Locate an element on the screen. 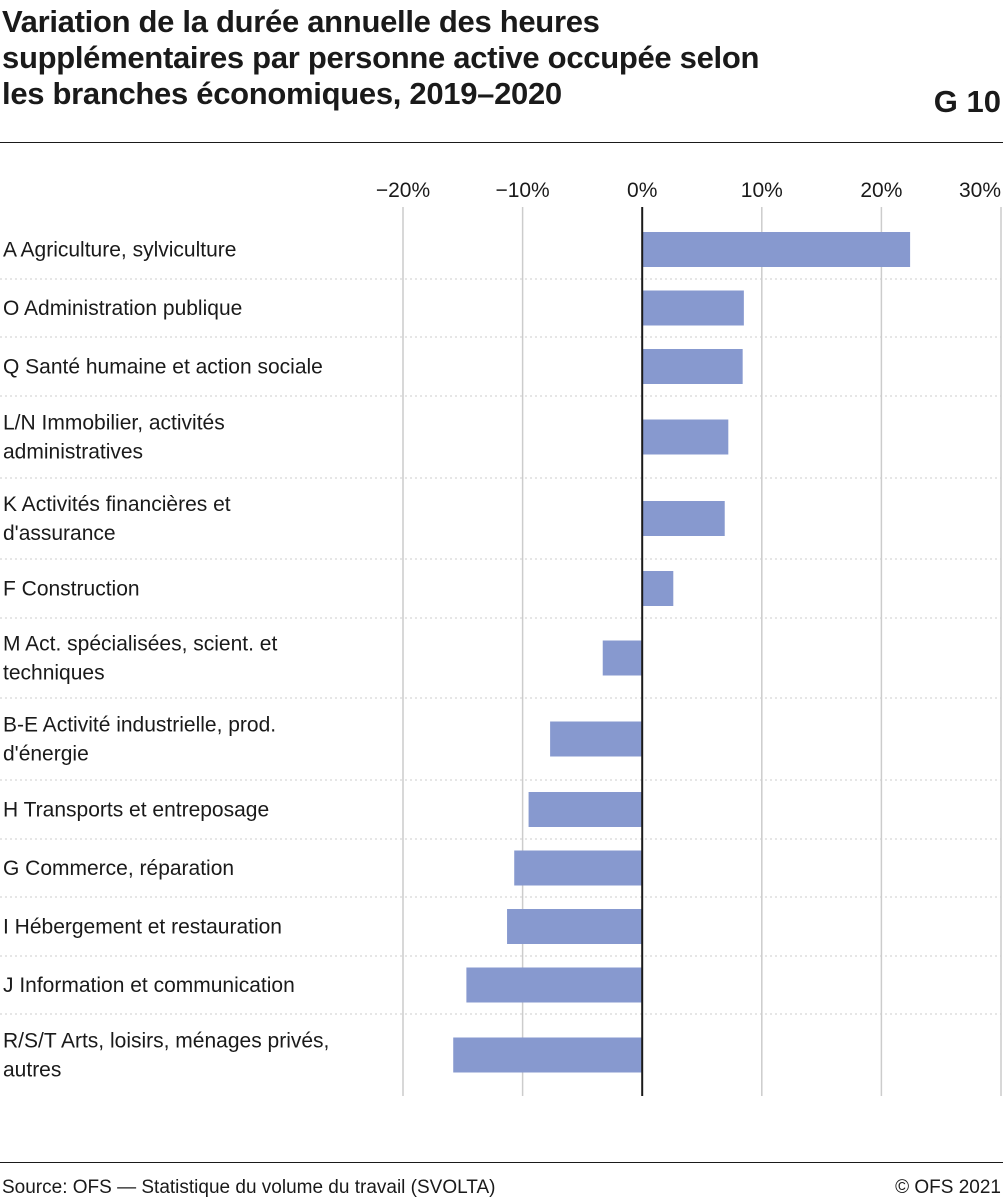 This screenshot has height=1204, width=1003. x-tick-label: 0% is located at coordinates (642, 190).